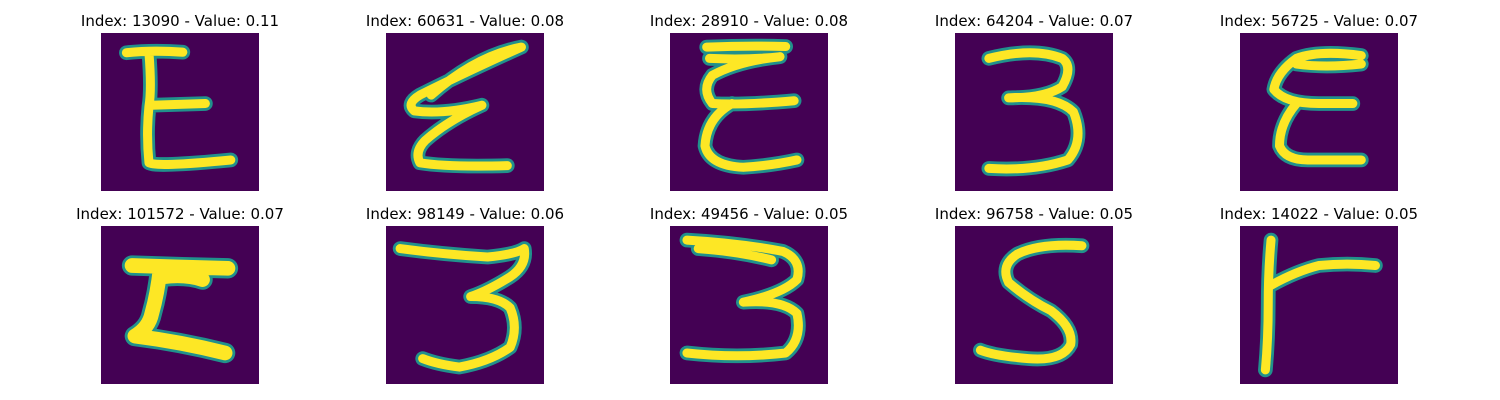 The height and width of the screenshot is (400, 1500). I want to click on sample-panel-8: Index: 49456 - Value: 0.05, so click(749, 295).